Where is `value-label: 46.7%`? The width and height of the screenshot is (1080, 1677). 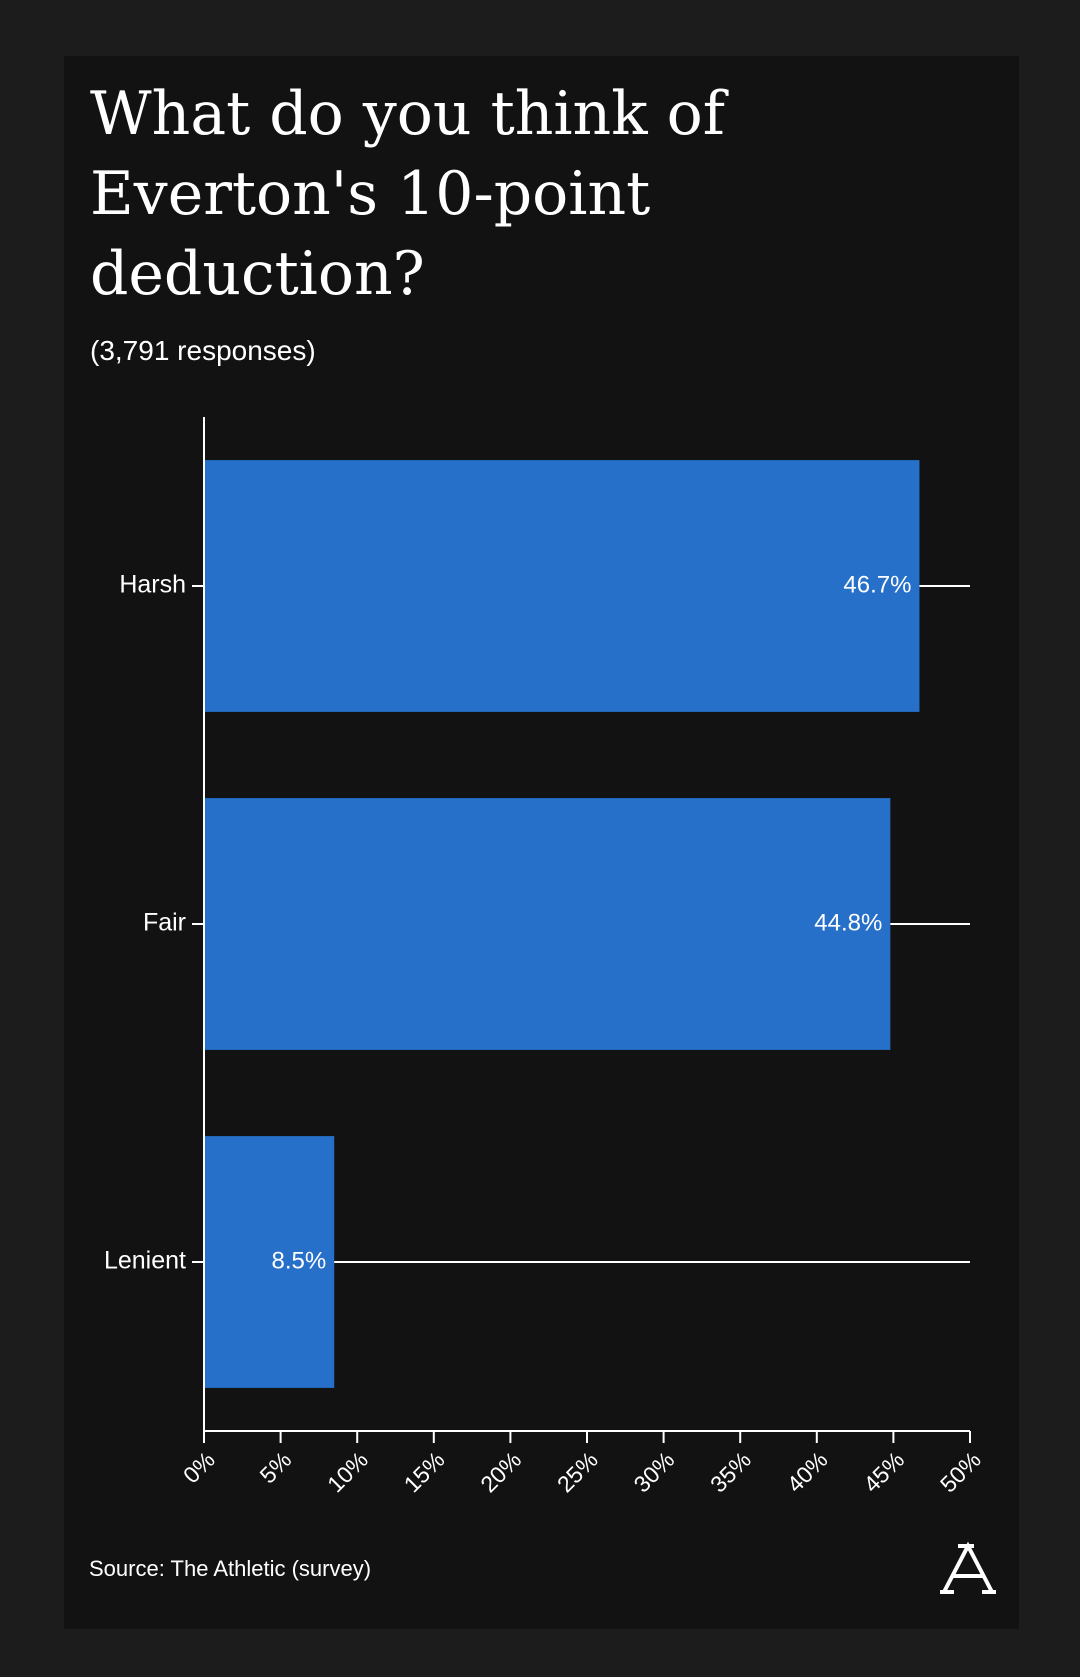
value-label: 46.7% is located at coordinates (877, 584).